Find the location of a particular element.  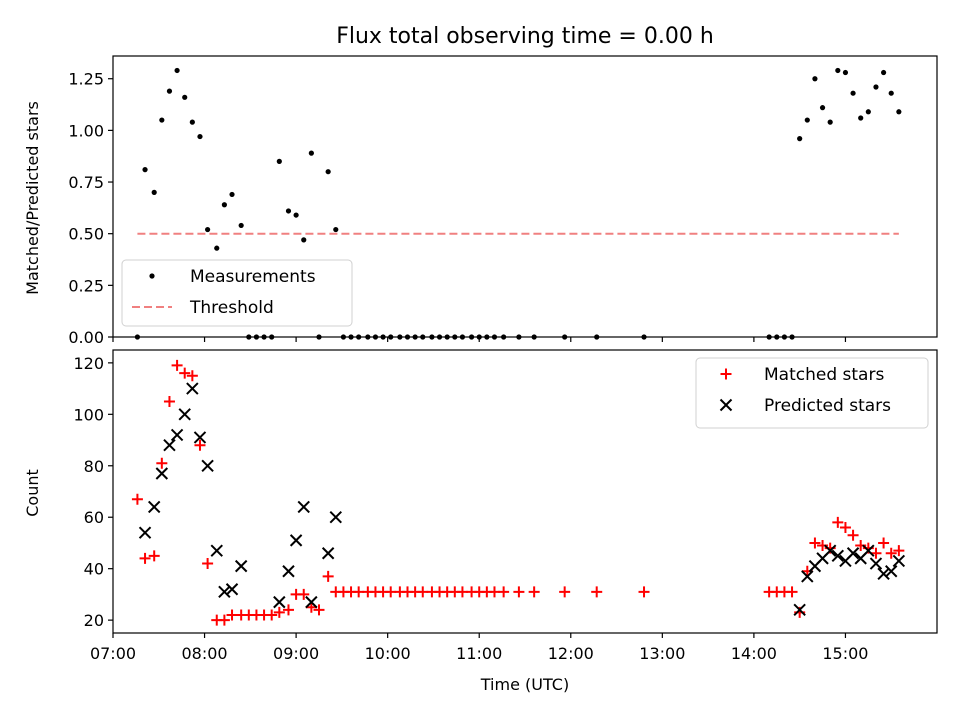

legend-plus-swatch is located at coordinates (726, 374).